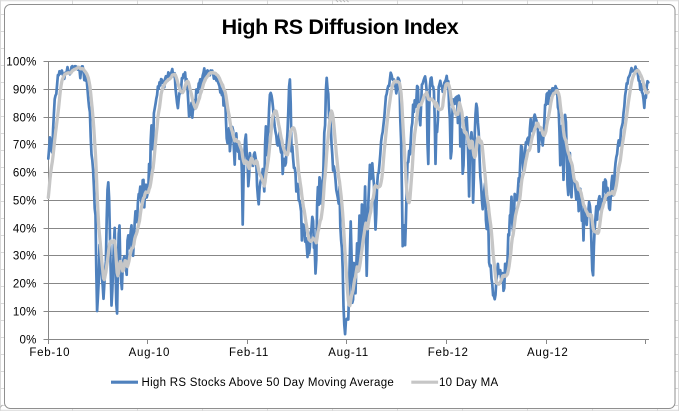  I want to click on svg-text: Feb-10, so click(49, 353).